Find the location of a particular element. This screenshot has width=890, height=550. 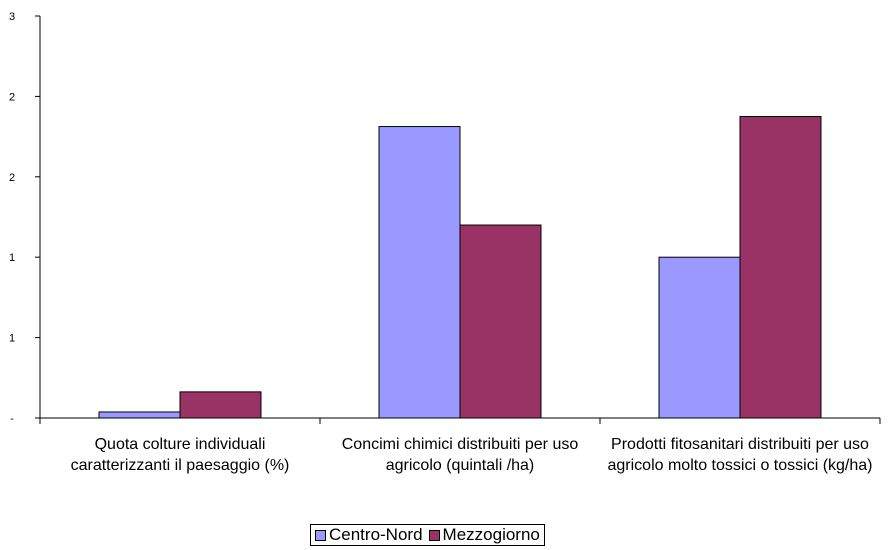

legend-item: Centro-Nord is located at coordinates (369, 535).